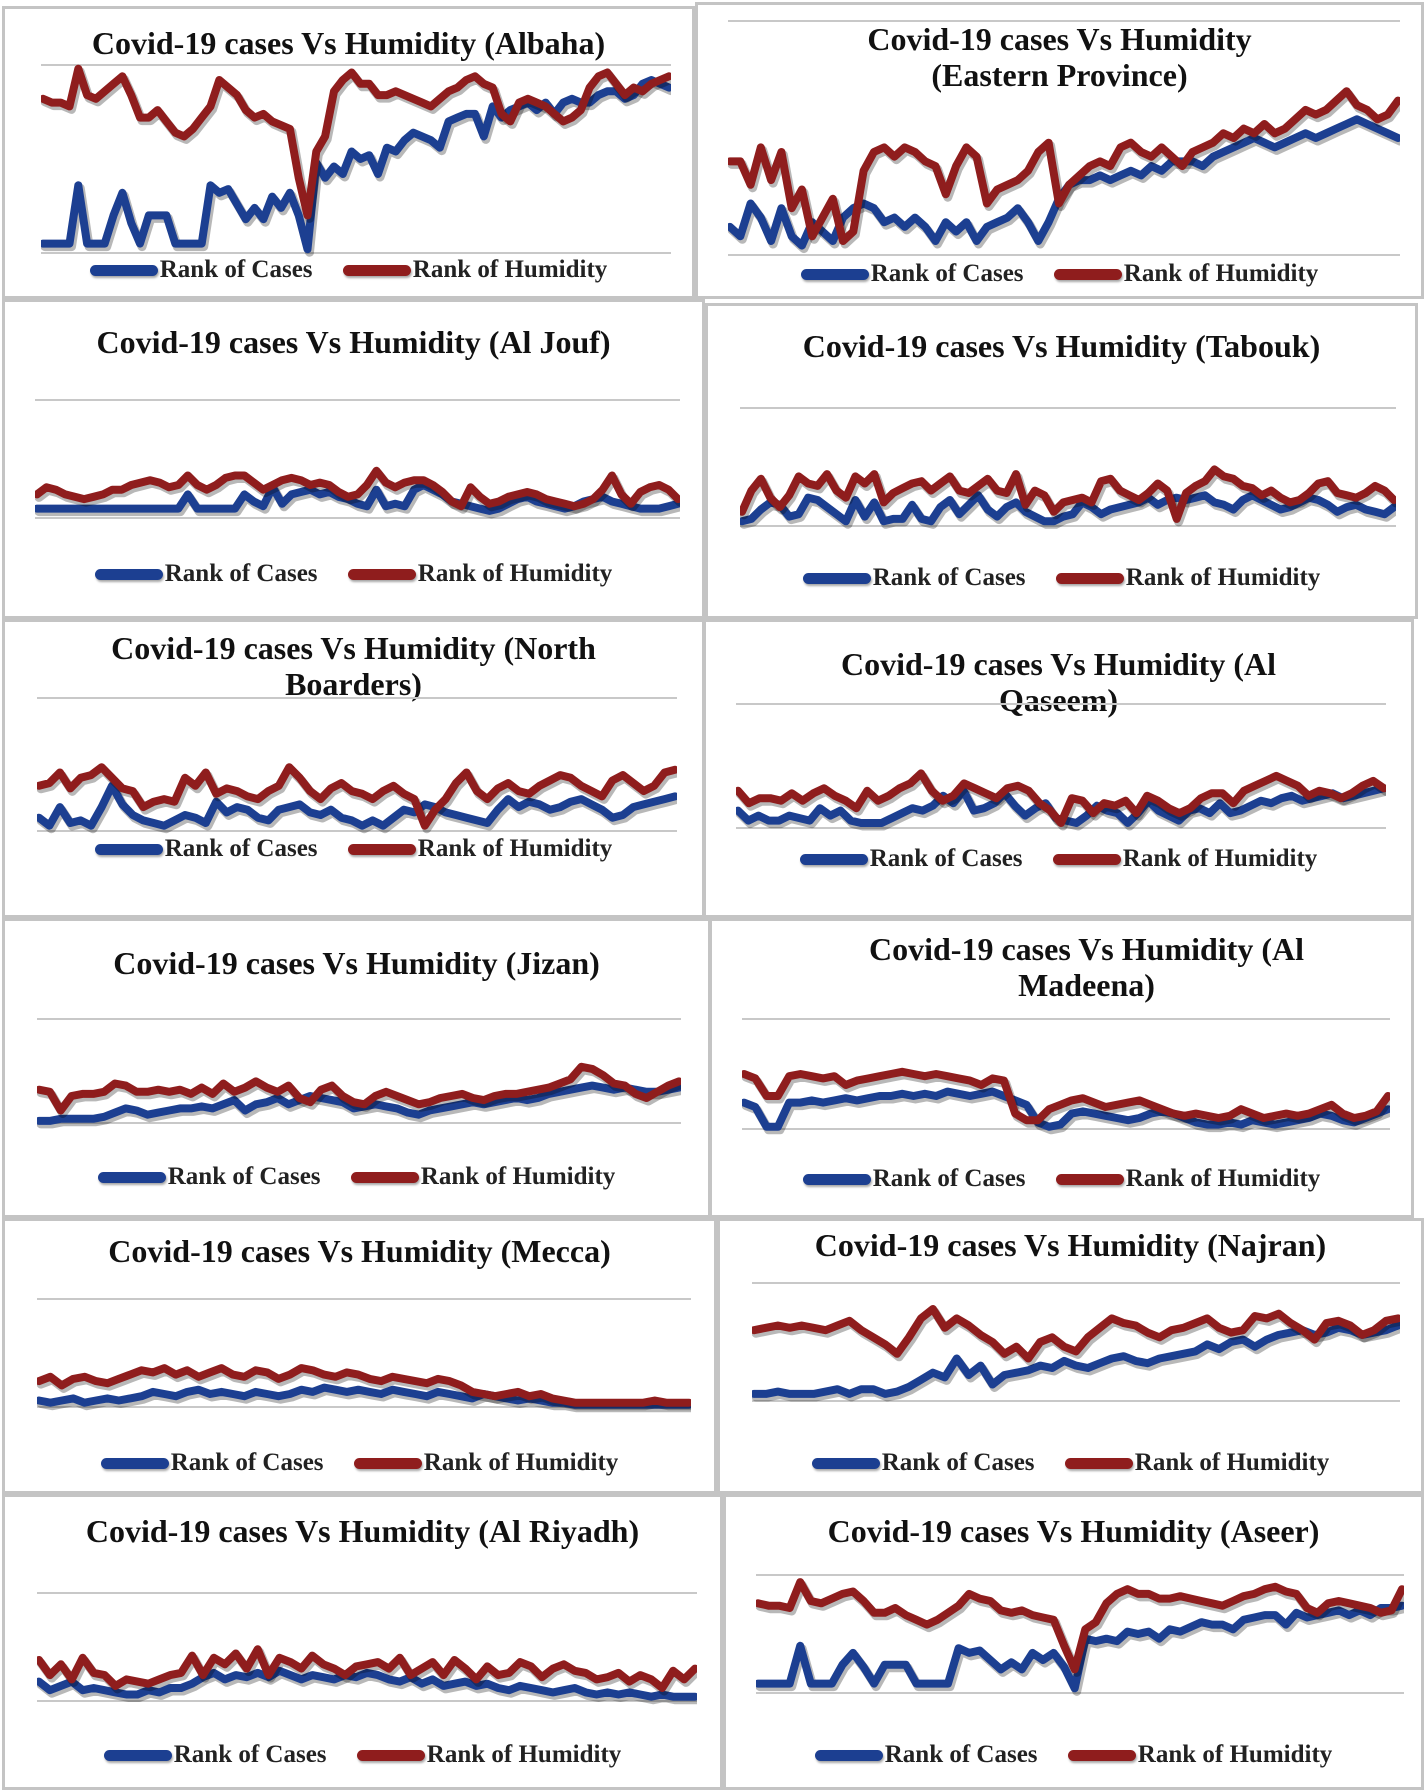 Image resolution: width=1428 pixels, height=1792 pixels. I want to click on chart-title: Covid-19 cases Vs Humidity (Albaha), so click(348, 43).